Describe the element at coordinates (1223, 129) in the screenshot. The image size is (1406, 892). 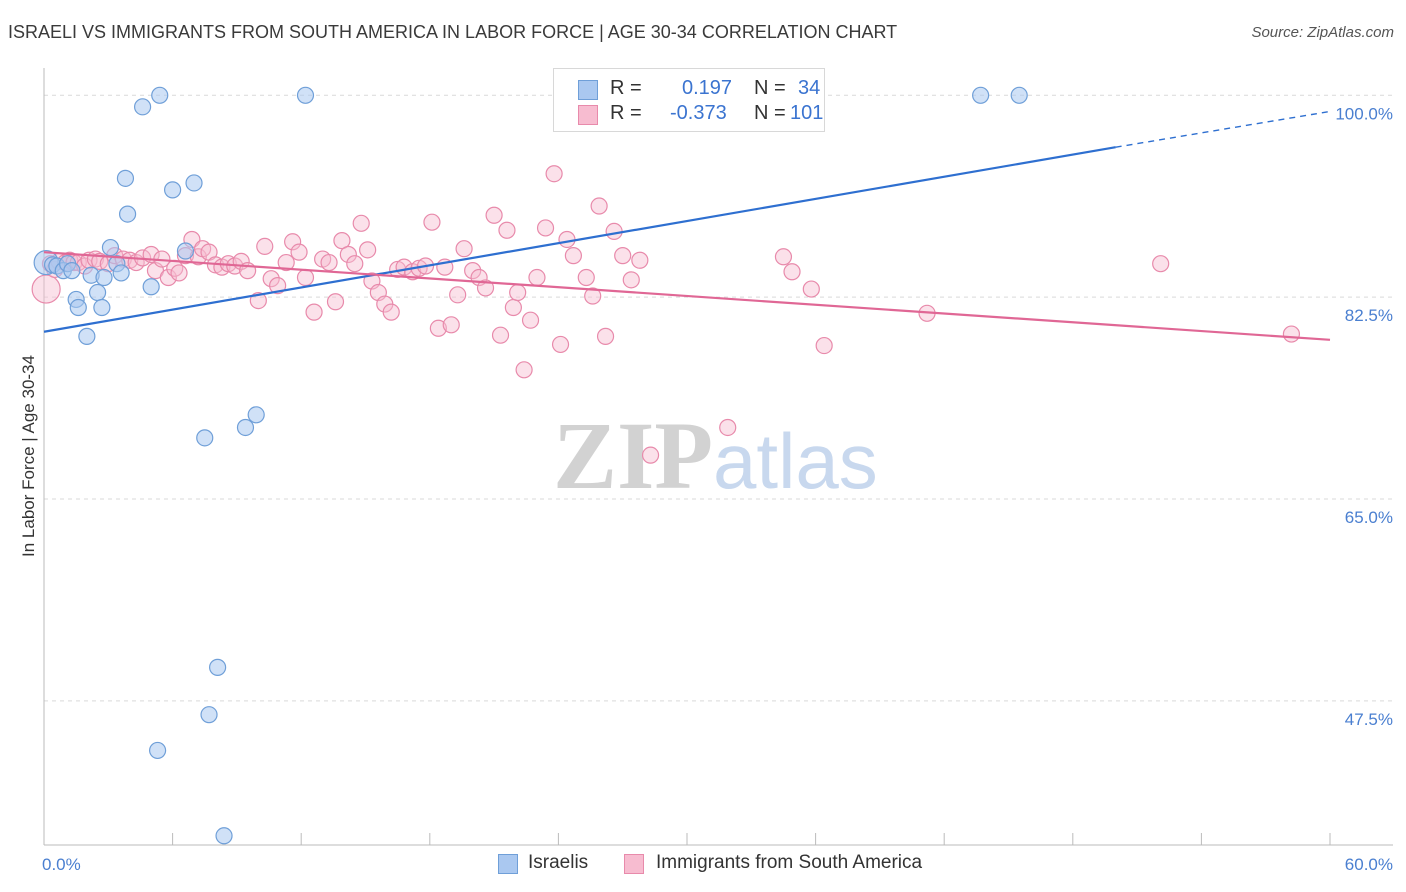
I see `israelis-trend-extension` at that location.